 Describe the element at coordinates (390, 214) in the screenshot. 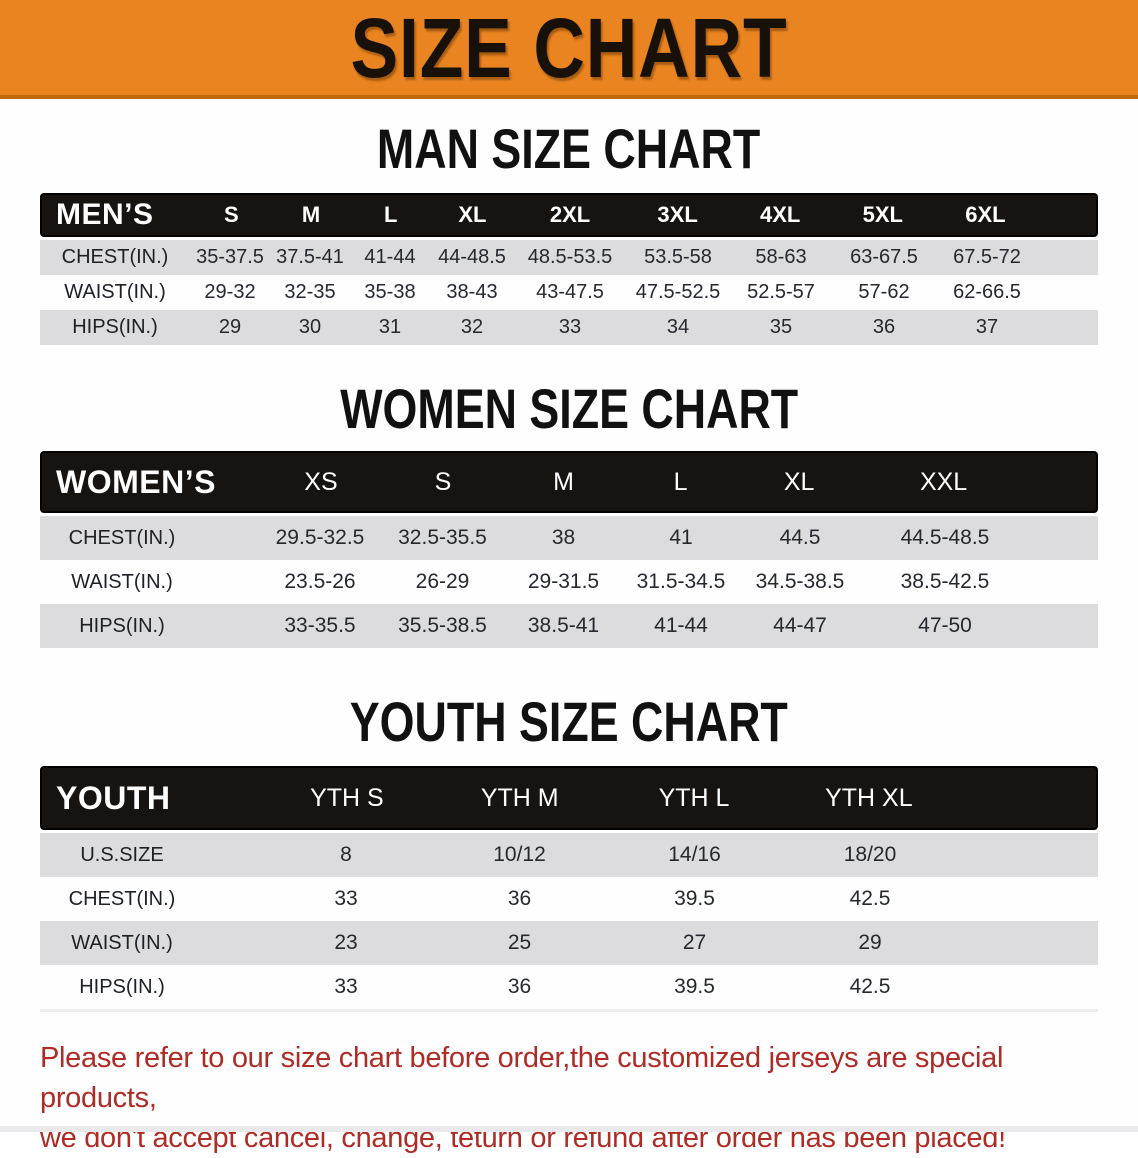

I see `men-col-header-l: L` at that location.